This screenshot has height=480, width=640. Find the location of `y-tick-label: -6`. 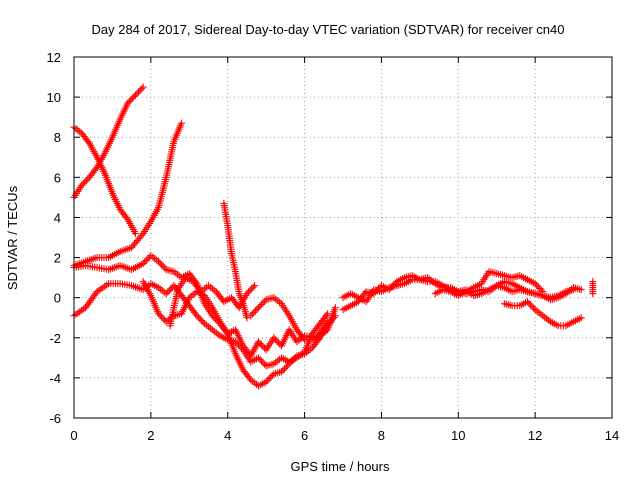

y-tick-label: -6 is located at coordinates (55, 418).